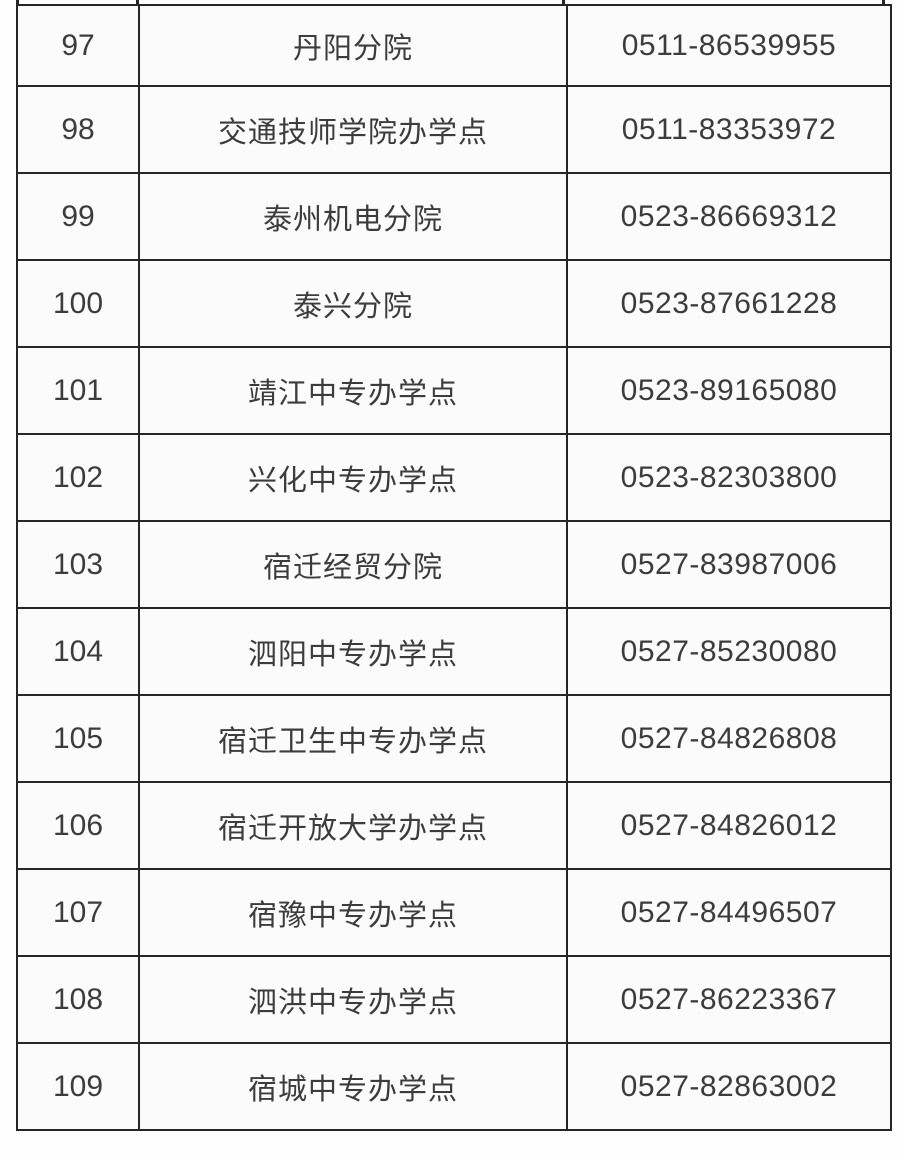 The image size is (902, 1158). I want to click on table-row: 106 宿迁开放大学办学点 0527-84826012, so click(454, 825).